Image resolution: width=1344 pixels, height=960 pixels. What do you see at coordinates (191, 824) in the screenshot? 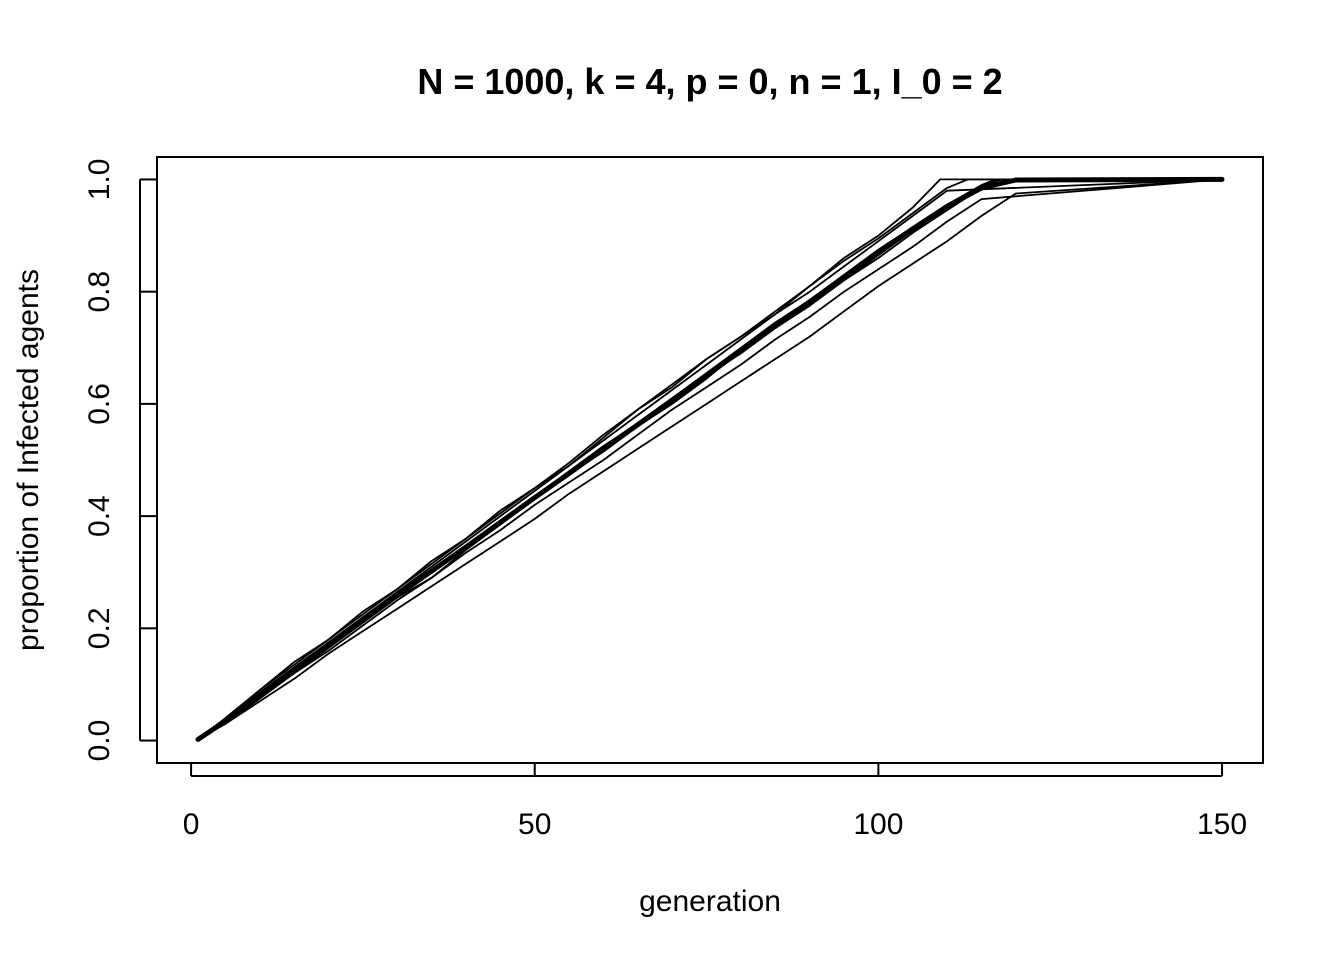
I see `x-tick-label: 0` at bounding box center [191, 824].